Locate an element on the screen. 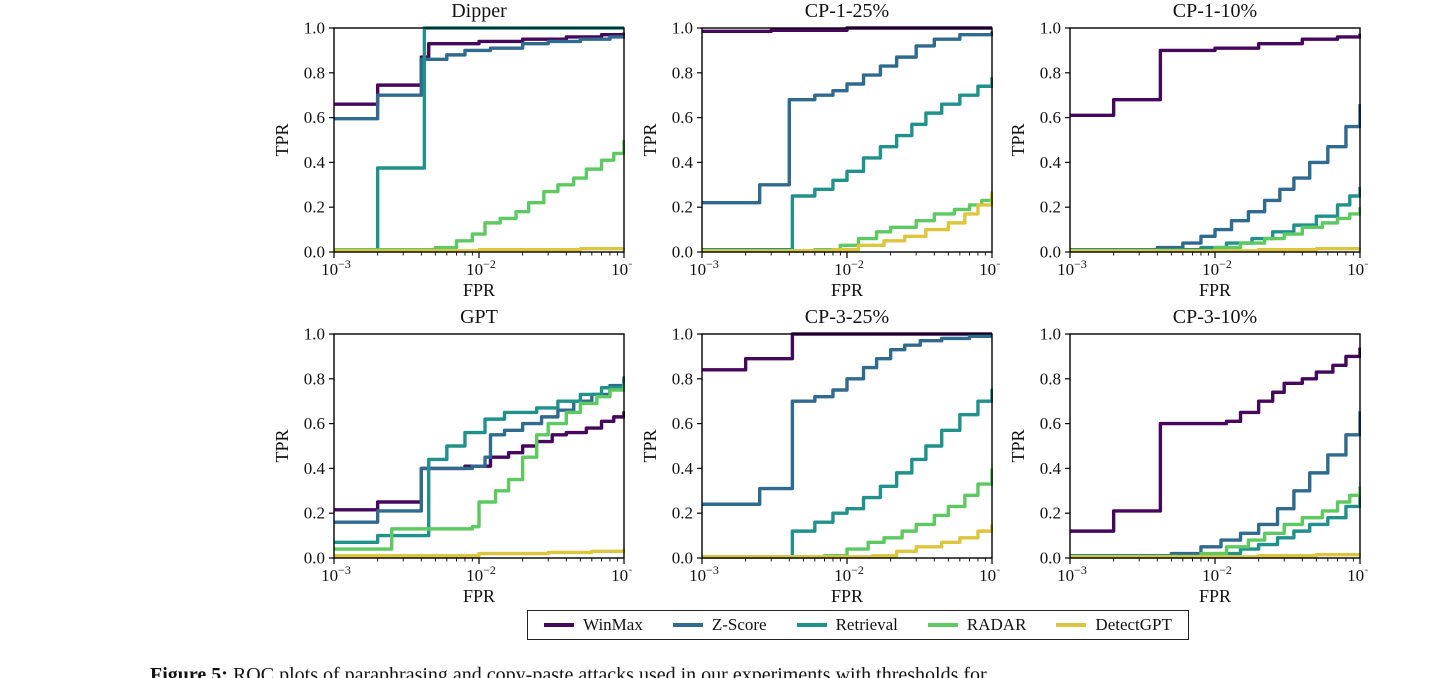  roc-subplot-gpt: GPT 0.0 0.2 0.4 0.6 0.8 1.0 10−3 10−2 10−1 TPR FPR is located at coordinates (456, 457).